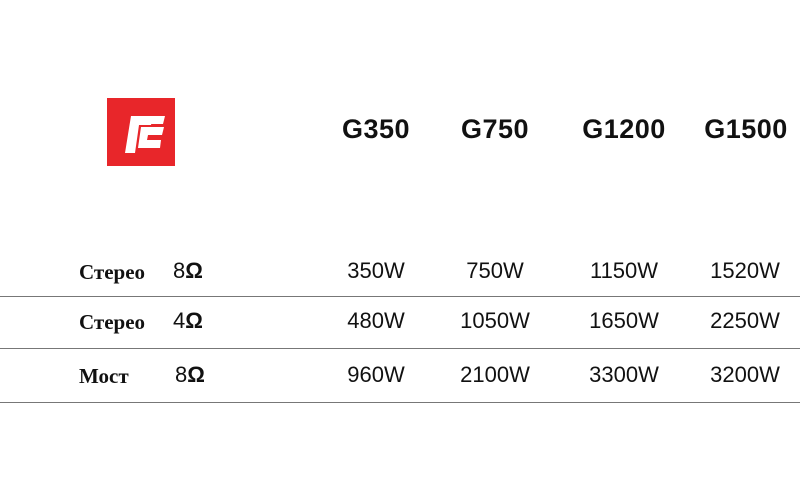 This screenshot has height=500, width=800. What do you see at coordinates (376, 320) in the screenshot?
I see `value-cell: 480W` at bounding box center [376, 320].